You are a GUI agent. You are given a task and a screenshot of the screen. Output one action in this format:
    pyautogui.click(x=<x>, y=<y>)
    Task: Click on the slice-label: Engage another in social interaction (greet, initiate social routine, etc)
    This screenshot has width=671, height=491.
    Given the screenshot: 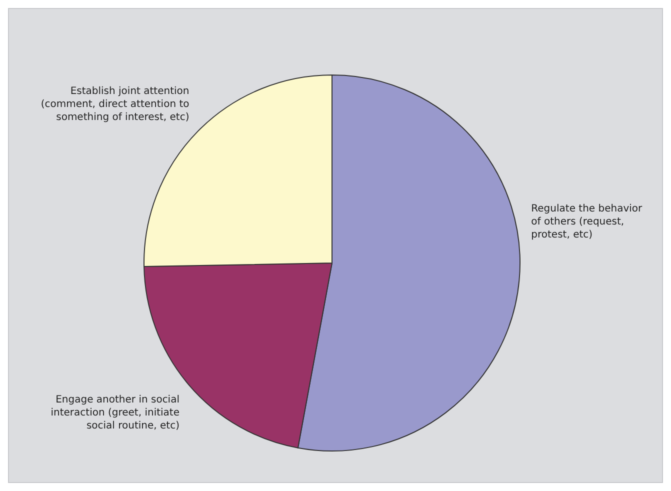 What is the action you would take?
    pyautogui.click(x=115, y=413)
    